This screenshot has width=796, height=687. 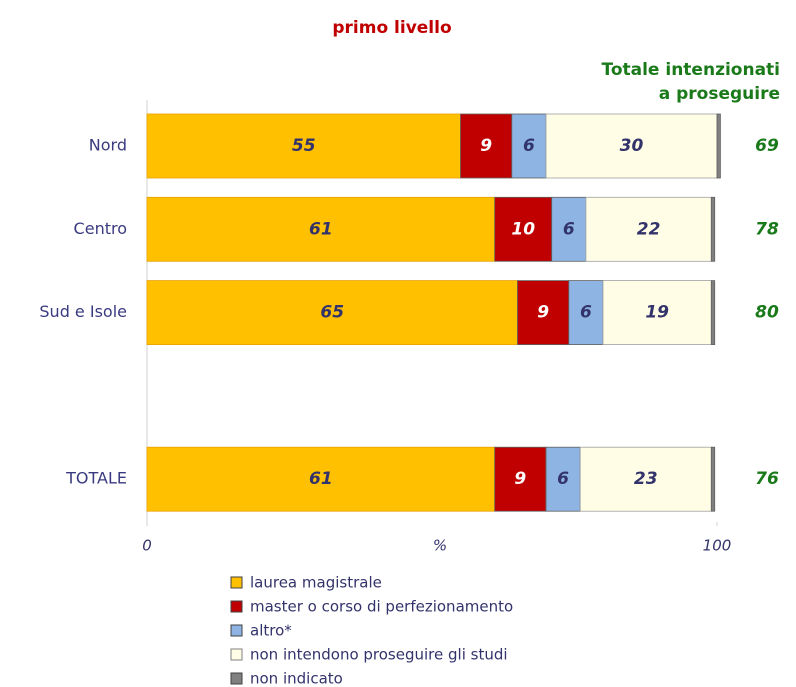 I want to click on chart-title: primo livello, so click(x=391, y=28).